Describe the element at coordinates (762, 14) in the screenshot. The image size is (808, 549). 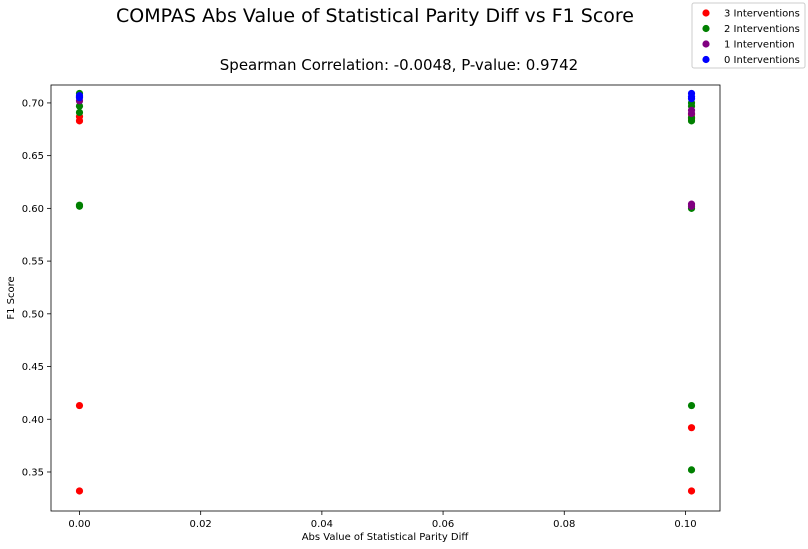
I see `legend-label: 3 Interventions` at that location.